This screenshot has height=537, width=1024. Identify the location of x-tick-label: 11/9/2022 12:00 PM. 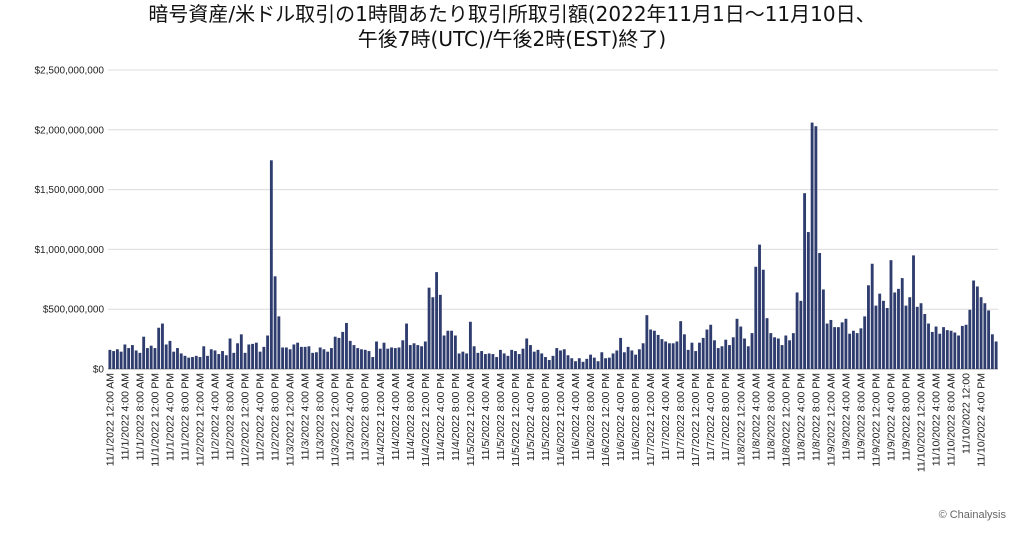
(876, 420).